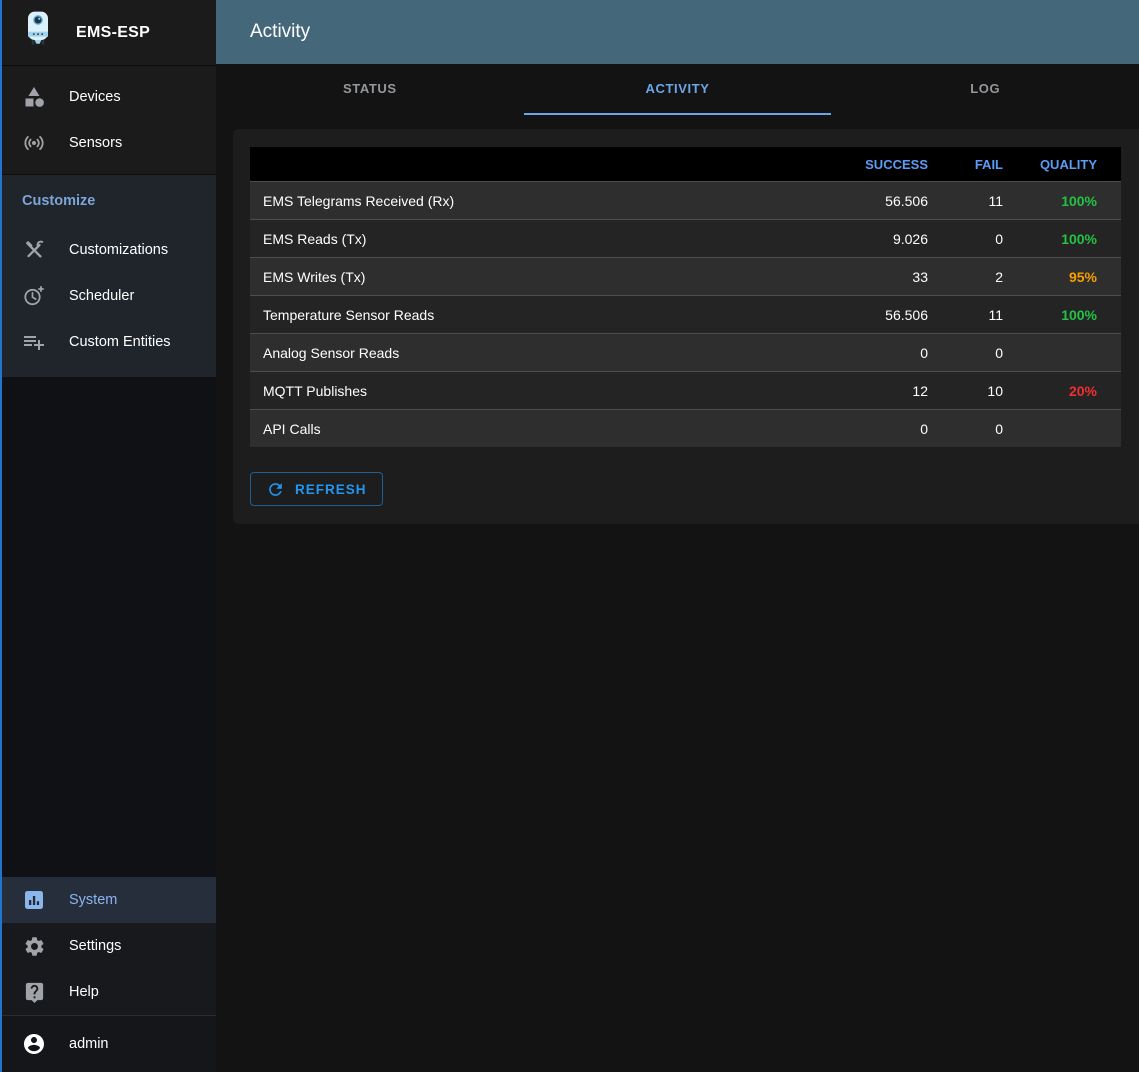  What do you see at coordinates (113, 32) in the screenshot?
I see `app-title: EMS-ESP` at bounding box center [113, 32].